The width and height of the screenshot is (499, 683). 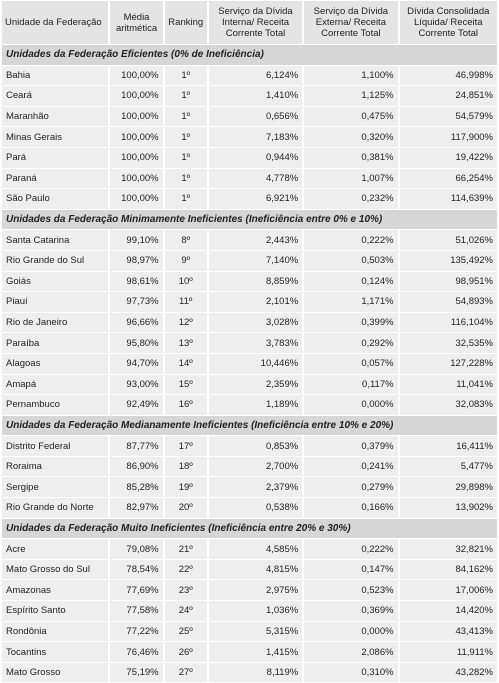 I want to click on cell: 43,282%, so click(x=448, y=672).